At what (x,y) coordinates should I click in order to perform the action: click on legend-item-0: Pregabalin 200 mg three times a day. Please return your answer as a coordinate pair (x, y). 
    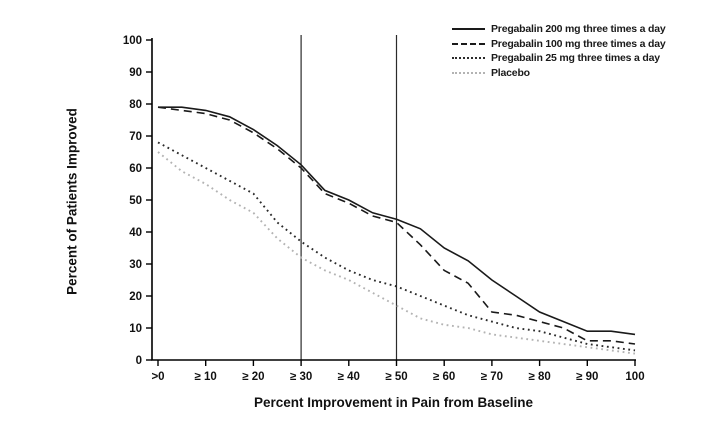
    Looking at the image, I should click on (559, 29).